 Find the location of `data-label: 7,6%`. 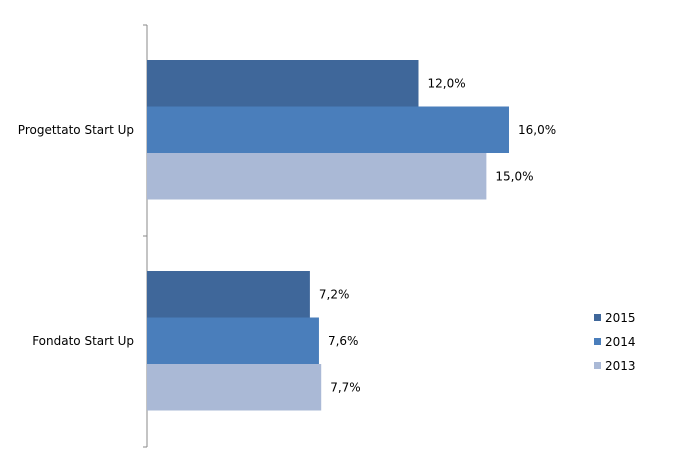

data-label: 7,6% is located at coordinates (343, 341).